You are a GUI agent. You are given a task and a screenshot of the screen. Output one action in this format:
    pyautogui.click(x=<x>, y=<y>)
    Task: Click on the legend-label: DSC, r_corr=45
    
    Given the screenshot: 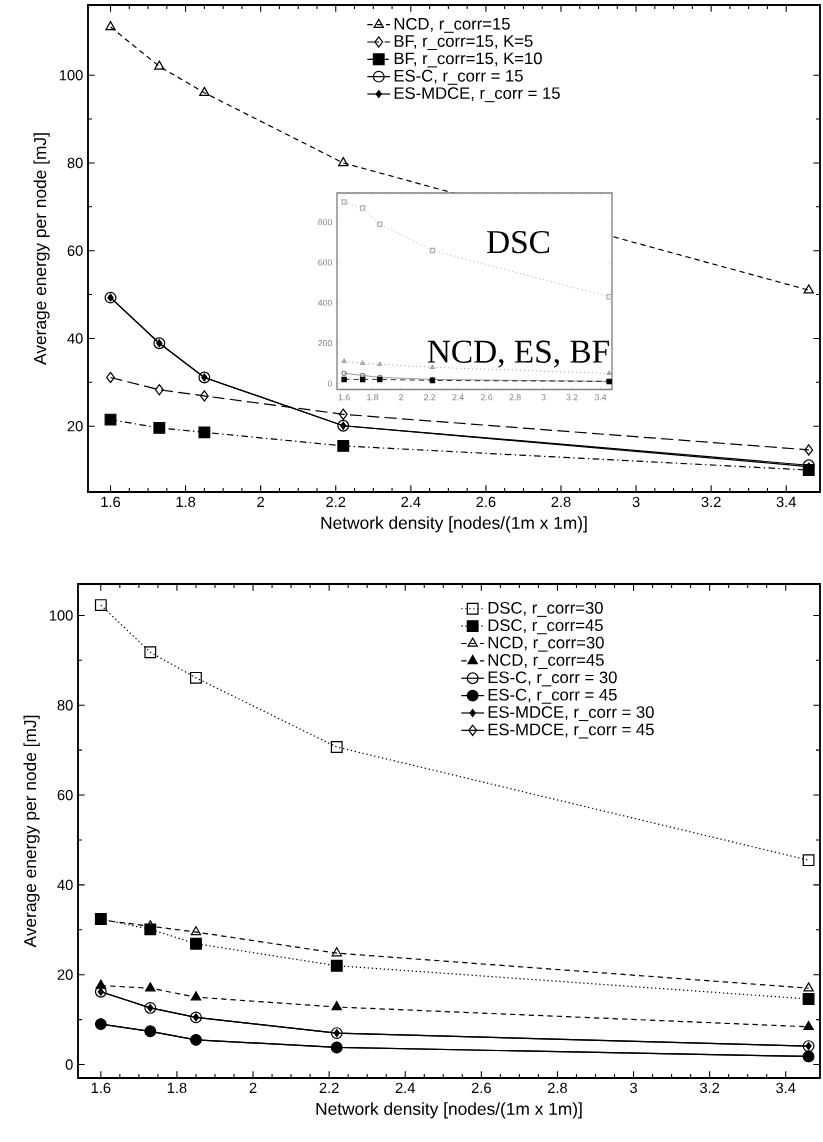 What is the action you would take?
    pyautogui.click(x=545, y=627)
    